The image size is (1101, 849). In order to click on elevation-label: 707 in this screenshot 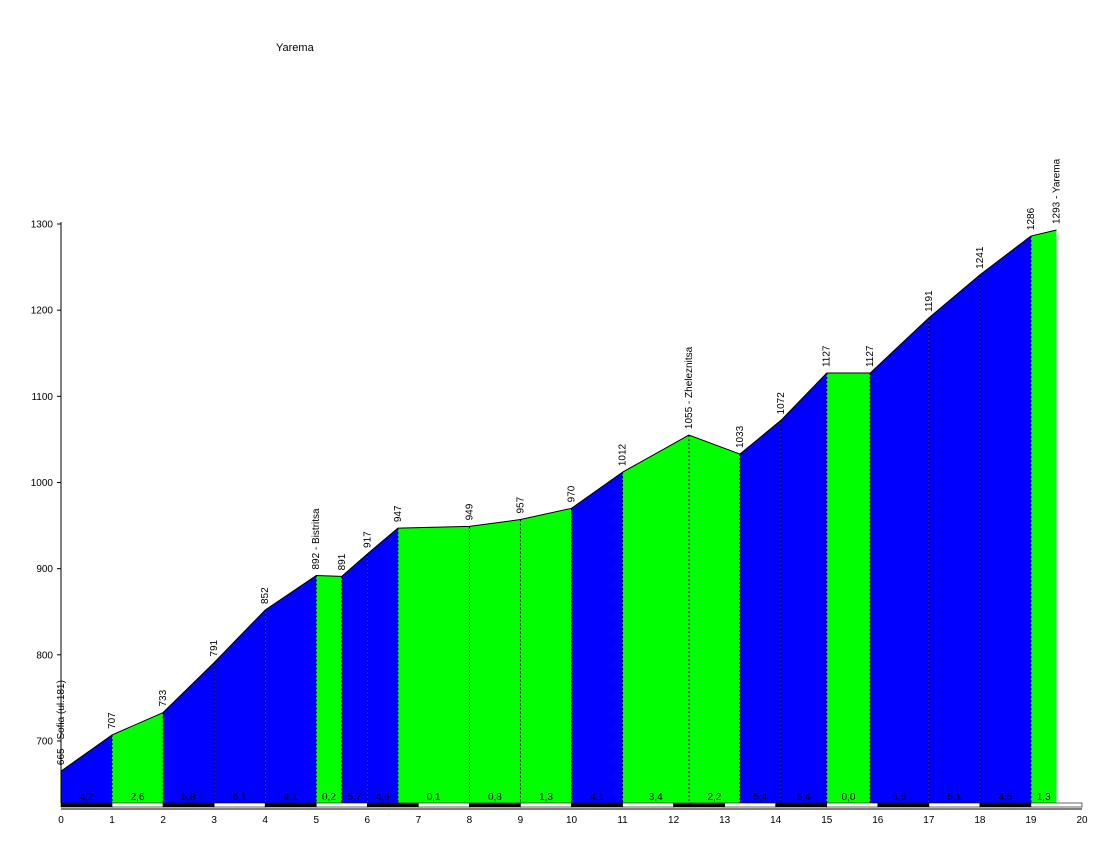, I will do `click(112, 720)`.